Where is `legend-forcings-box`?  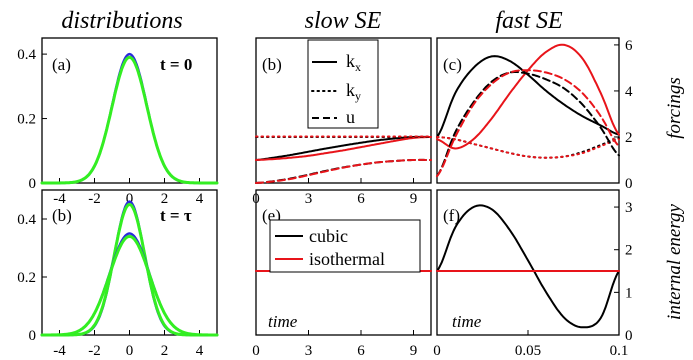
legend-forcings-box is located at coordinates (343, 84).